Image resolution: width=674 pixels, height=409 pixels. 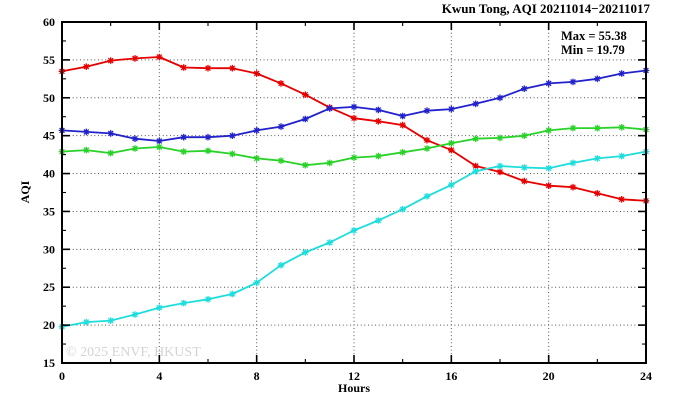 I want to click on x-axis-title: Hours, so click(x=354, y=388).